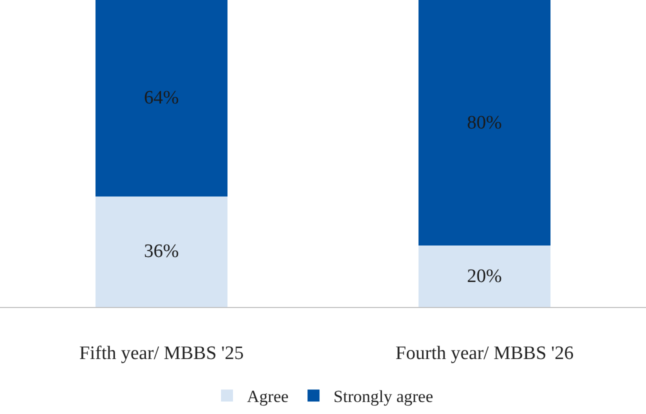 The height and width of the screenshot is (414, 646). What do you see at coordinates (161, 251) in the screenshot?
I see `data-label: 36%` at bounding box center [161, 251].